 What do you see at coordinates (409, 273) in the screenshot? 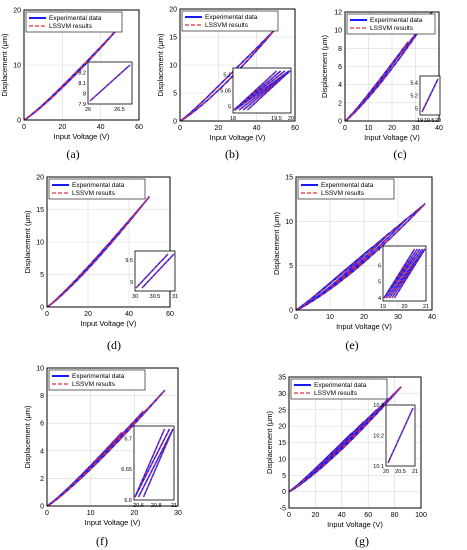
I see `inset-experimental-line` at bounding box center [409, 273].